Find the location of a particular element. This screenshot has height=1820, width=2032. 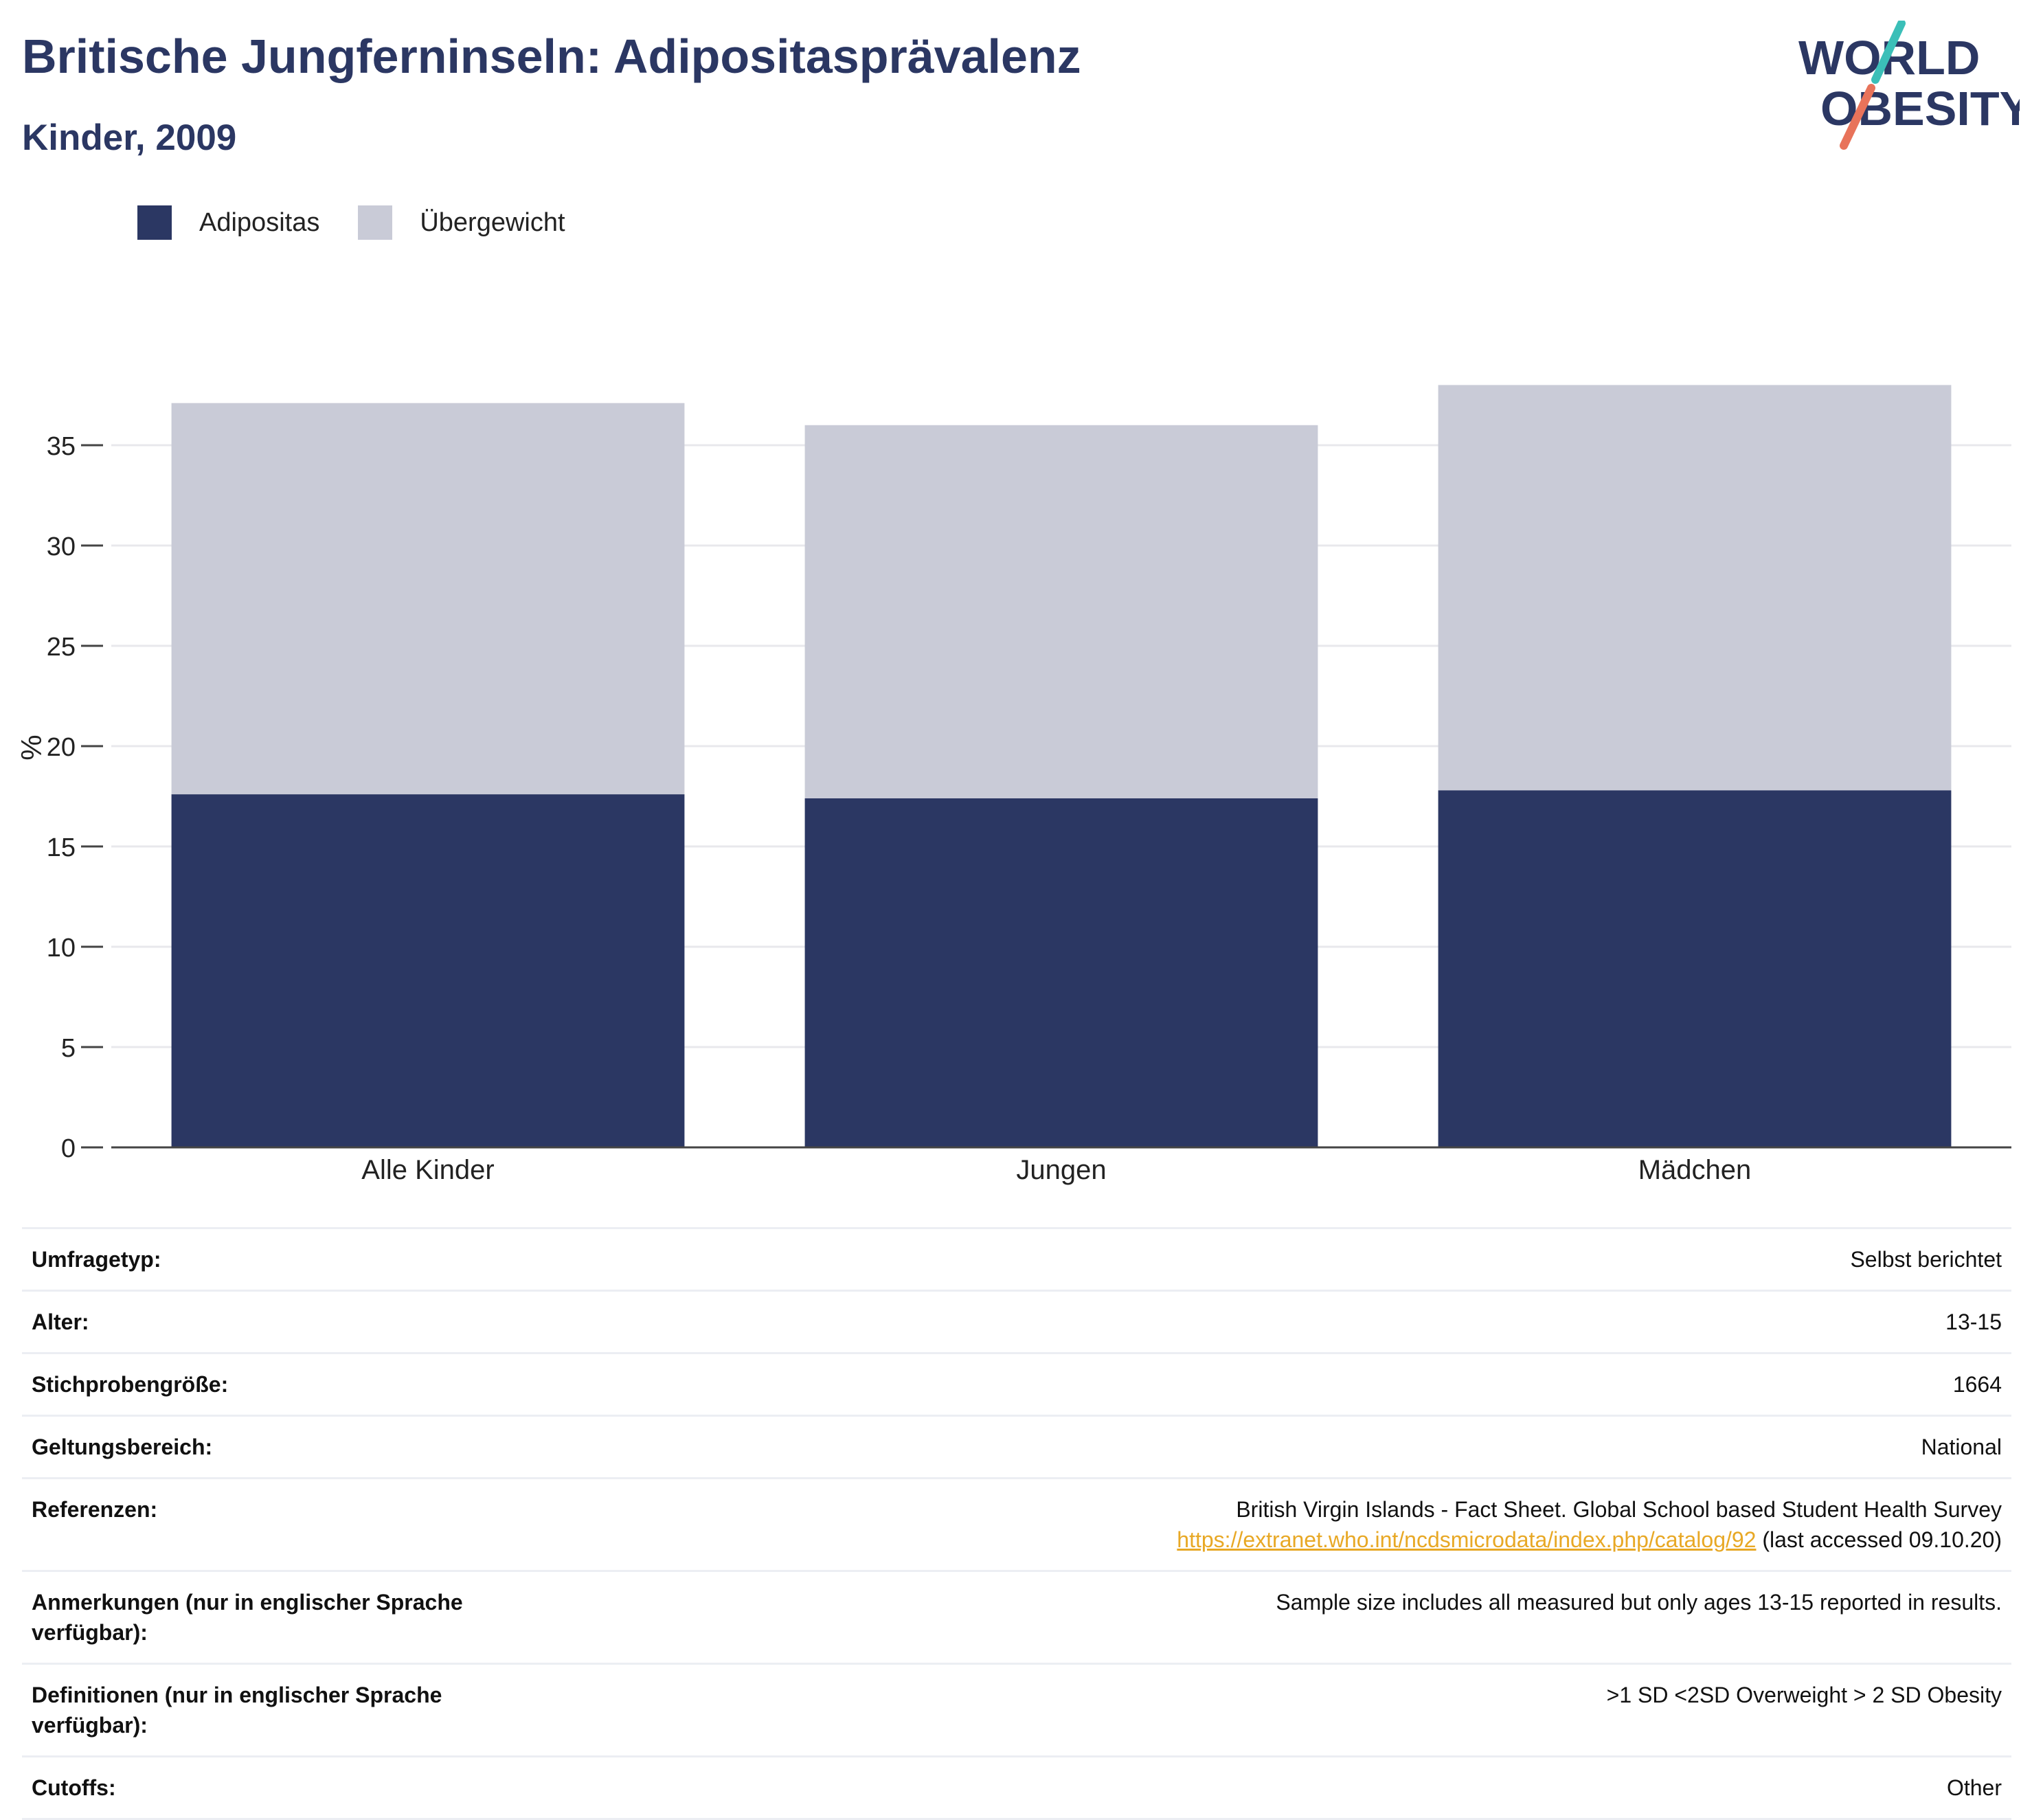

logo-slash-bottom is located at coordinates (1857, 117).